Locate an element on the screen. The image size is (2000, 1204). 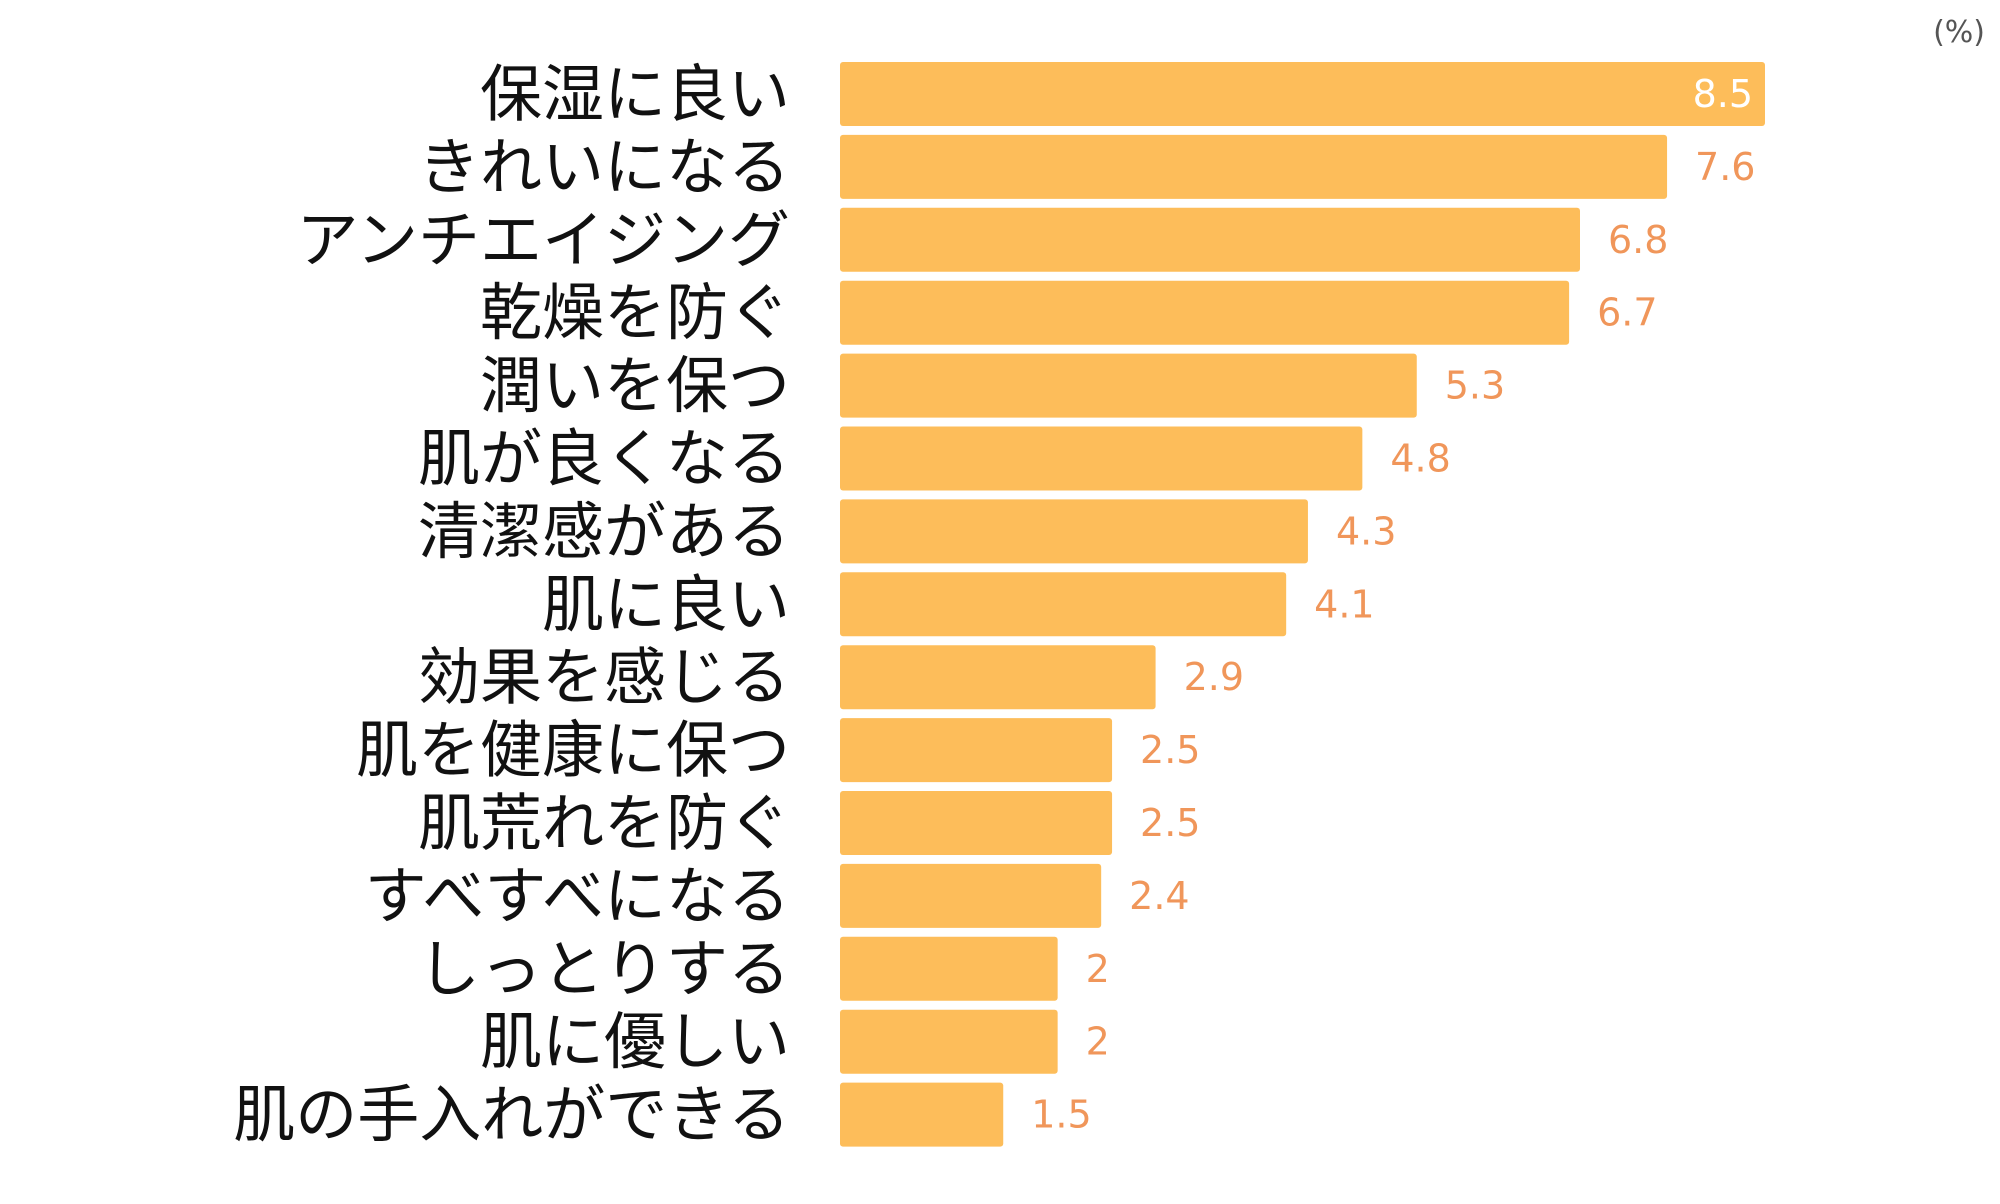
value-label-4: 5.3 is located at coordinates (1475, 386).